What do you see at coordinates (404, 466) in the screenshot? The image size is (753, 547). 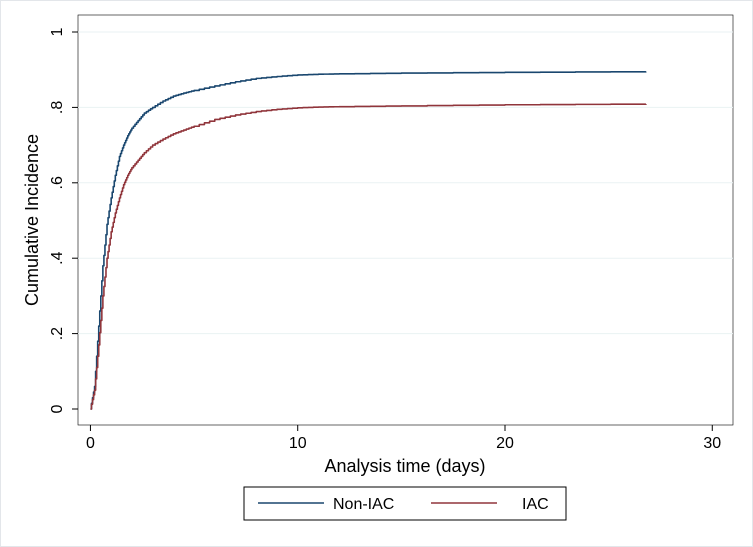 I see `x-axis-title: Analysis time (days)` at bounding box center [404, 466].